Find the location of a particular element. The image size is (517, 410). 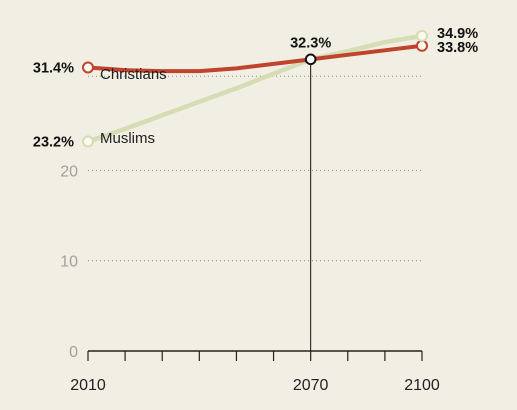

muslims-start-label: 23.2% is located at coordinates (53, 143).